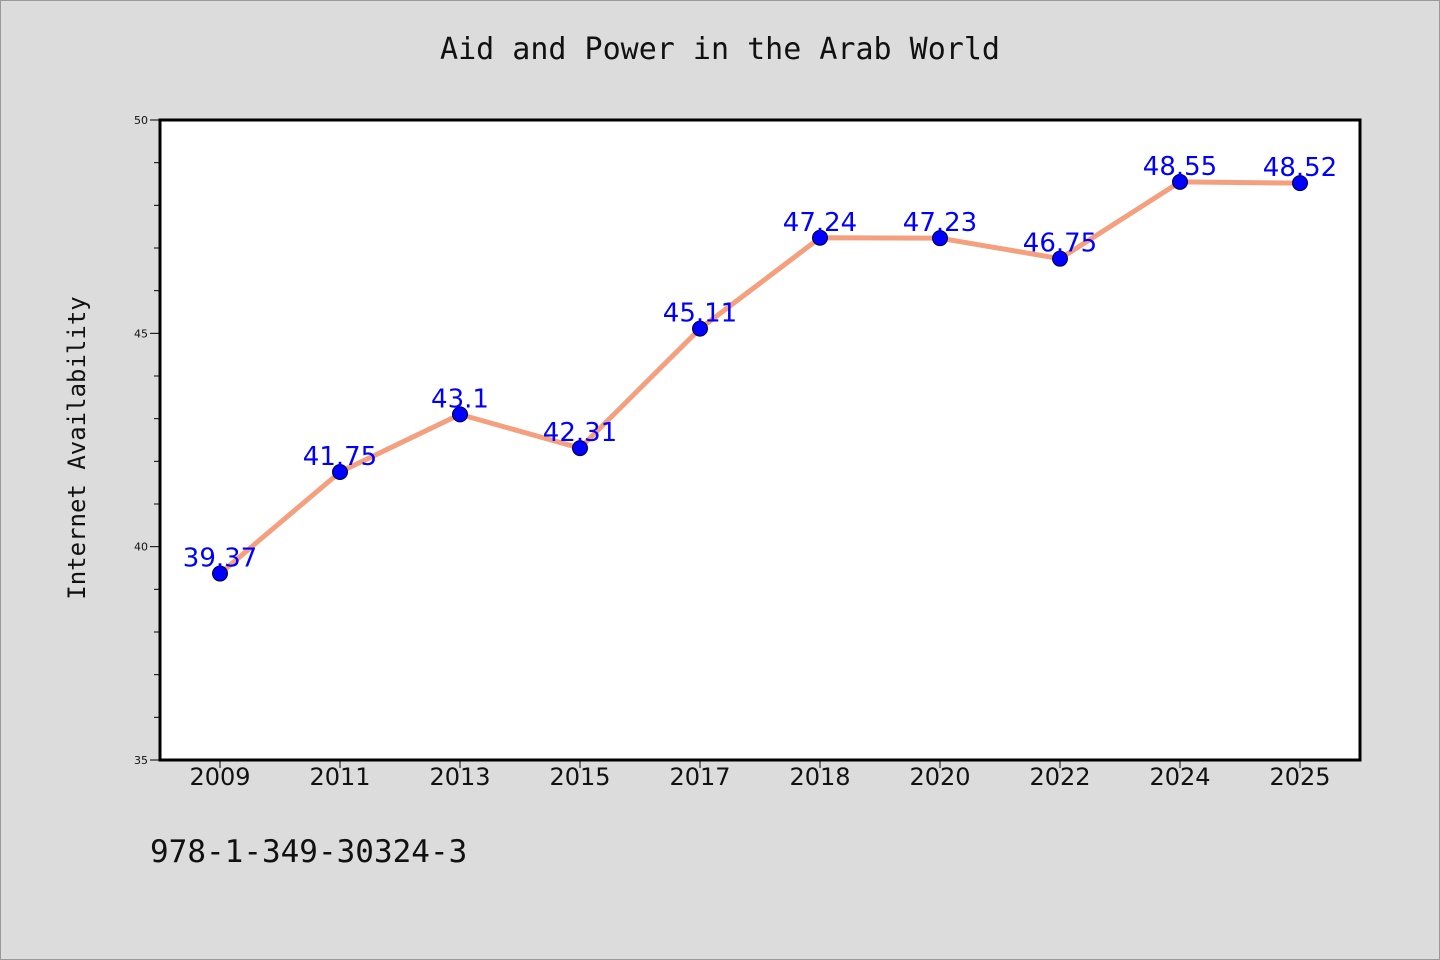  Describe the element at coordinates (579, 777) in the screenshot. I see `x-tick-label: 2015` at that location.